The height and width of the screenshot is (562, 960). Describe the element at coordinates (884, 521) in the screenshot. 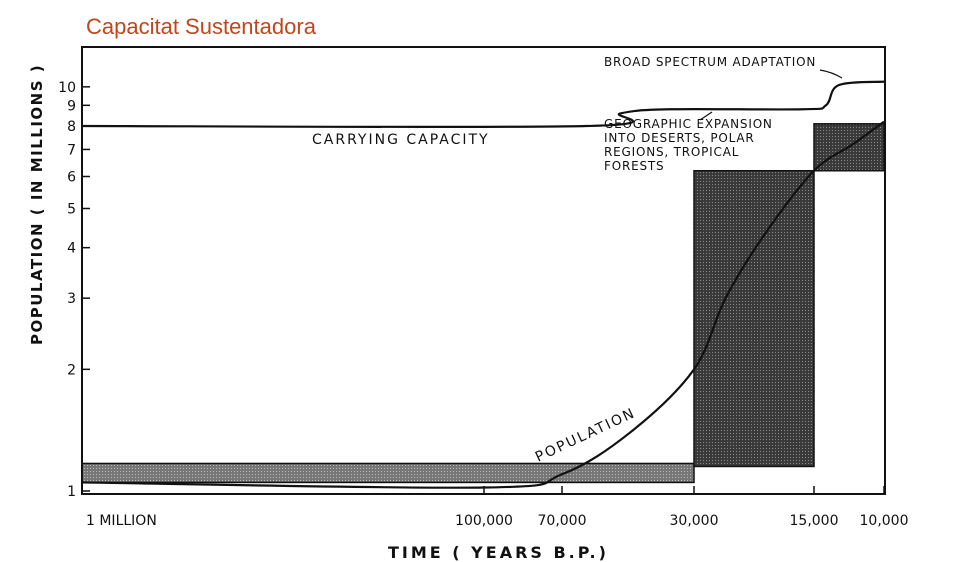

I see `x-tick-label: 10,000` at that location.